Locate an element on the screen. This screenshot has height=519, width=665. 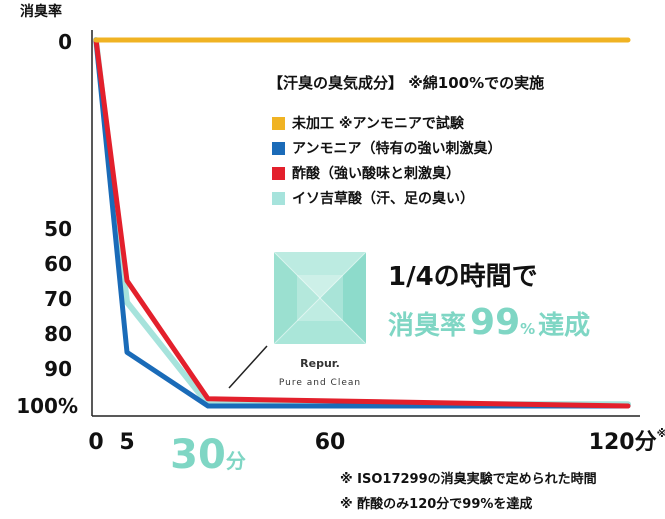
x-tick-labels: 05 30分 60 120分※ is located at coordinates (376, 452).